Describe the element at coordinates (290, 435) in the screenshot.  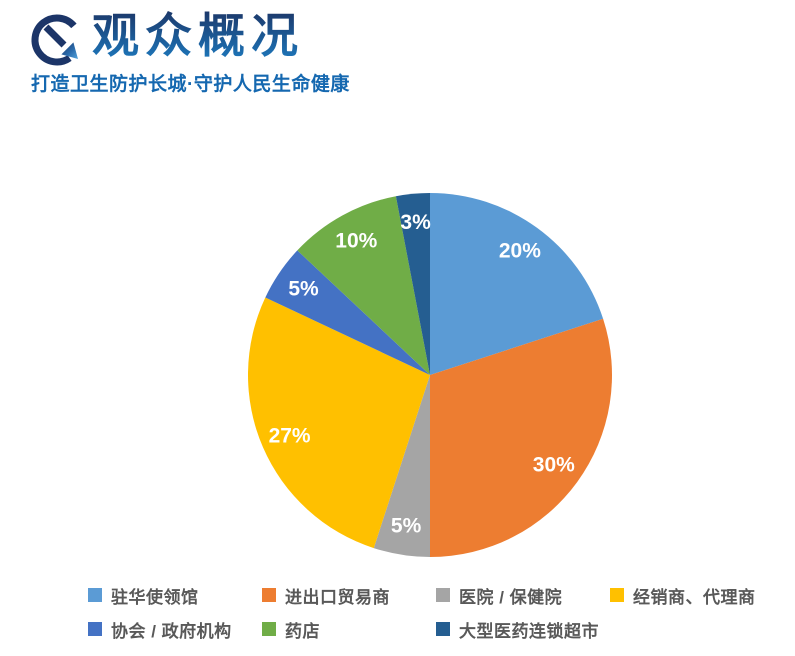
I see `pie-slice-label: 27%` at that location.